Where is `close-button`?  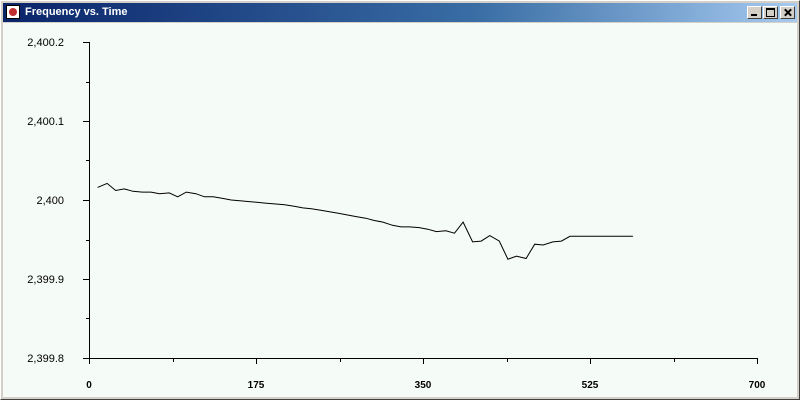 close-button is located at coordinates (787, 12).